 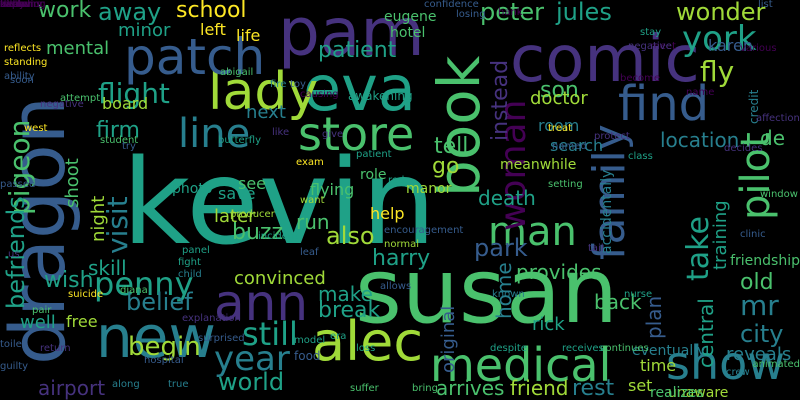 What do you see at coordinates (263, 92) in the screenshot?
I see `cloud-word: lady` at bounding box center [263, 92].